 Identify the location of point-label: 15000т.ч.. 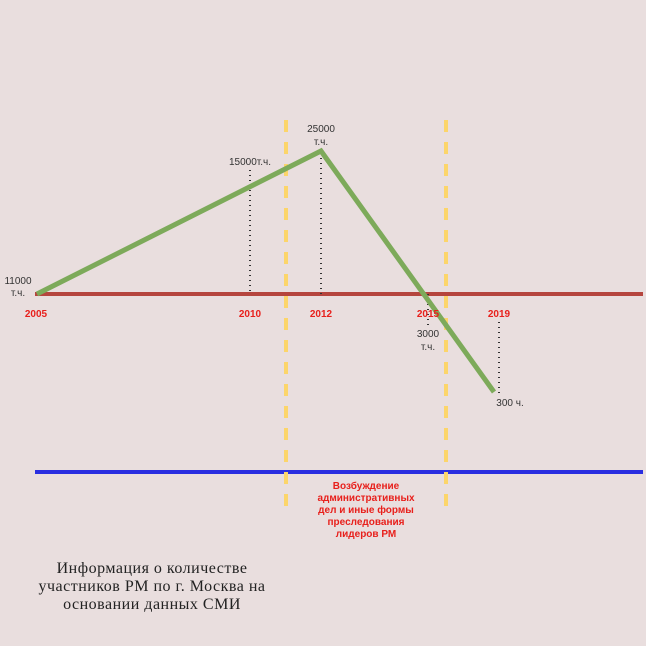
(250, 162).